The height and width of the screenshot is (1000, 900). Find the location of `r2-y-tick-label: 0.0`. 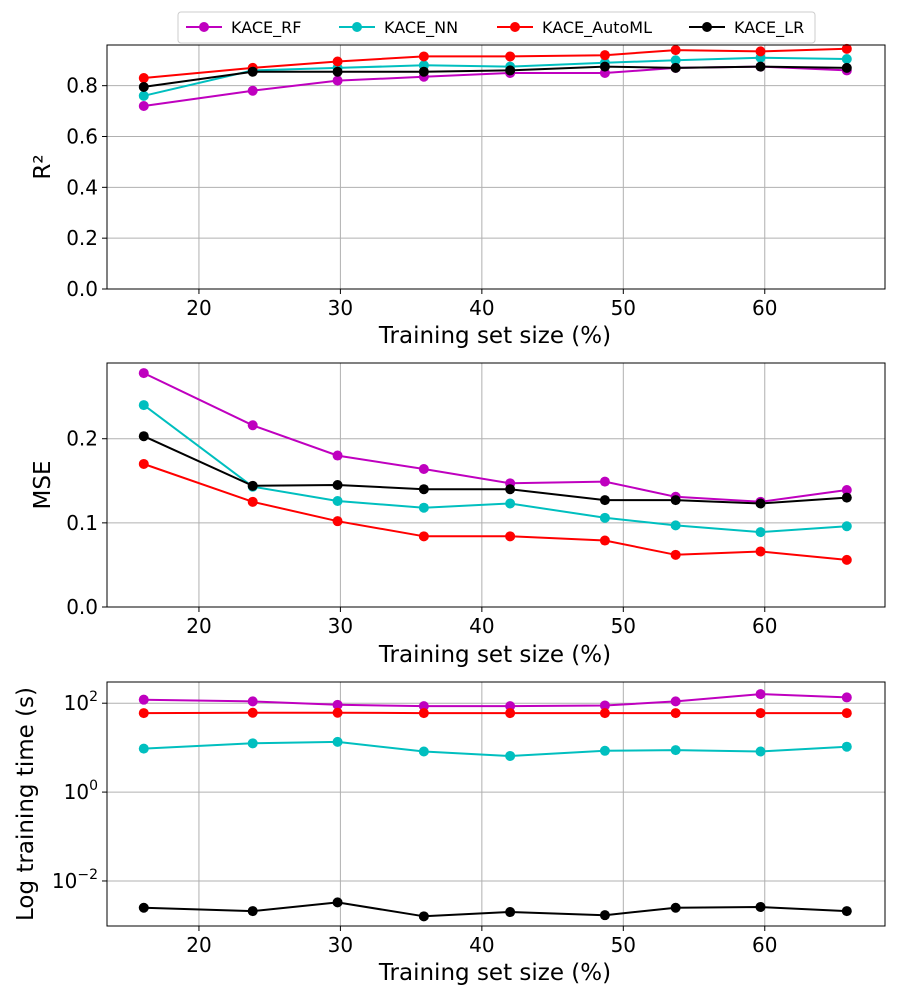

r2-y-tick-label: 0.0 is located at coordinates (82, 289).